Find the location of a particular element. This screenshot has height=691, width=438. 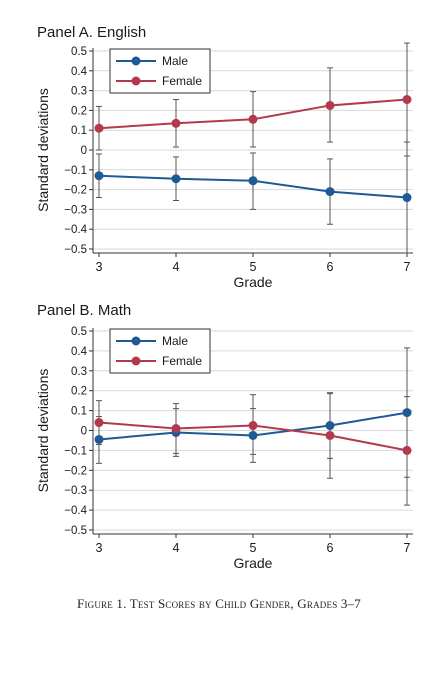

panel-title: Panel A. English is located at coordinates (91, 32).